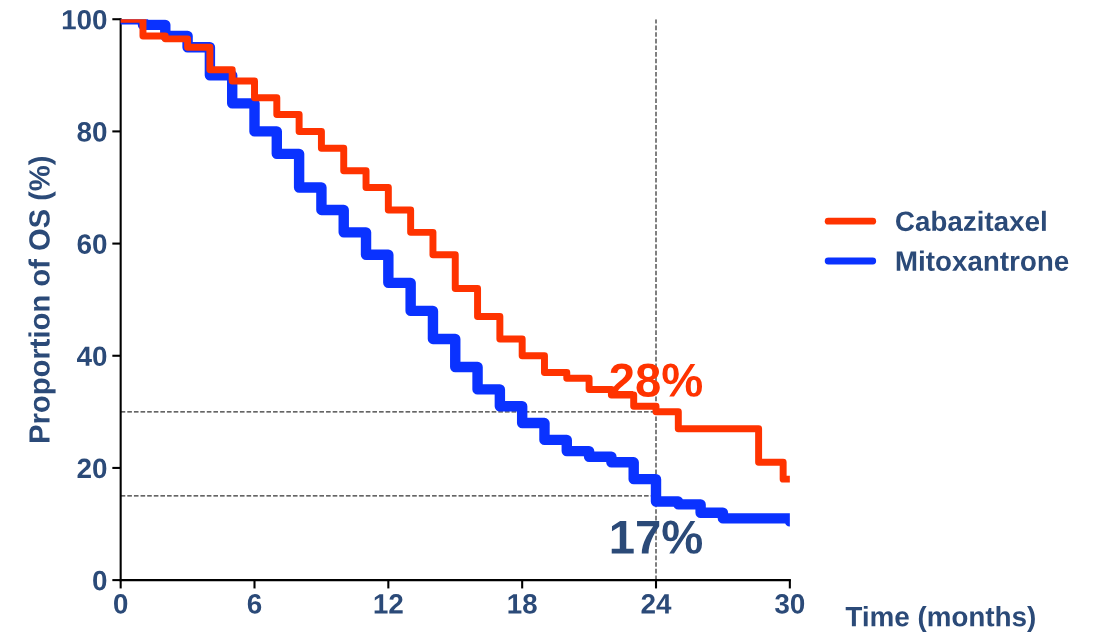 The image size is (1097, 641). Describe the element at coordinates (388, 604) in the screenshot. I see `x-tick-label: 12` at that location.